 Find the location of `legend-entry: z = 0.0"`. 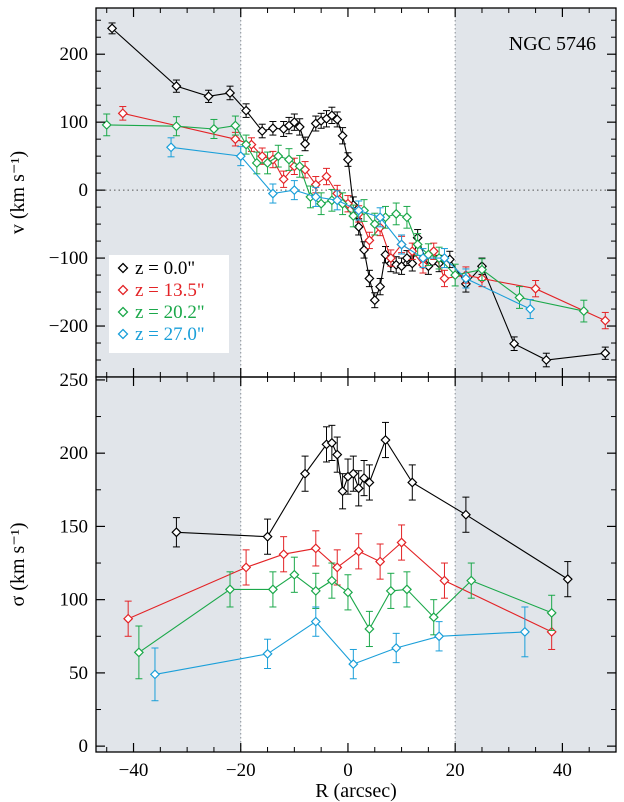

legend-entry: z = 0.0" is located at coordinates (165, 268).